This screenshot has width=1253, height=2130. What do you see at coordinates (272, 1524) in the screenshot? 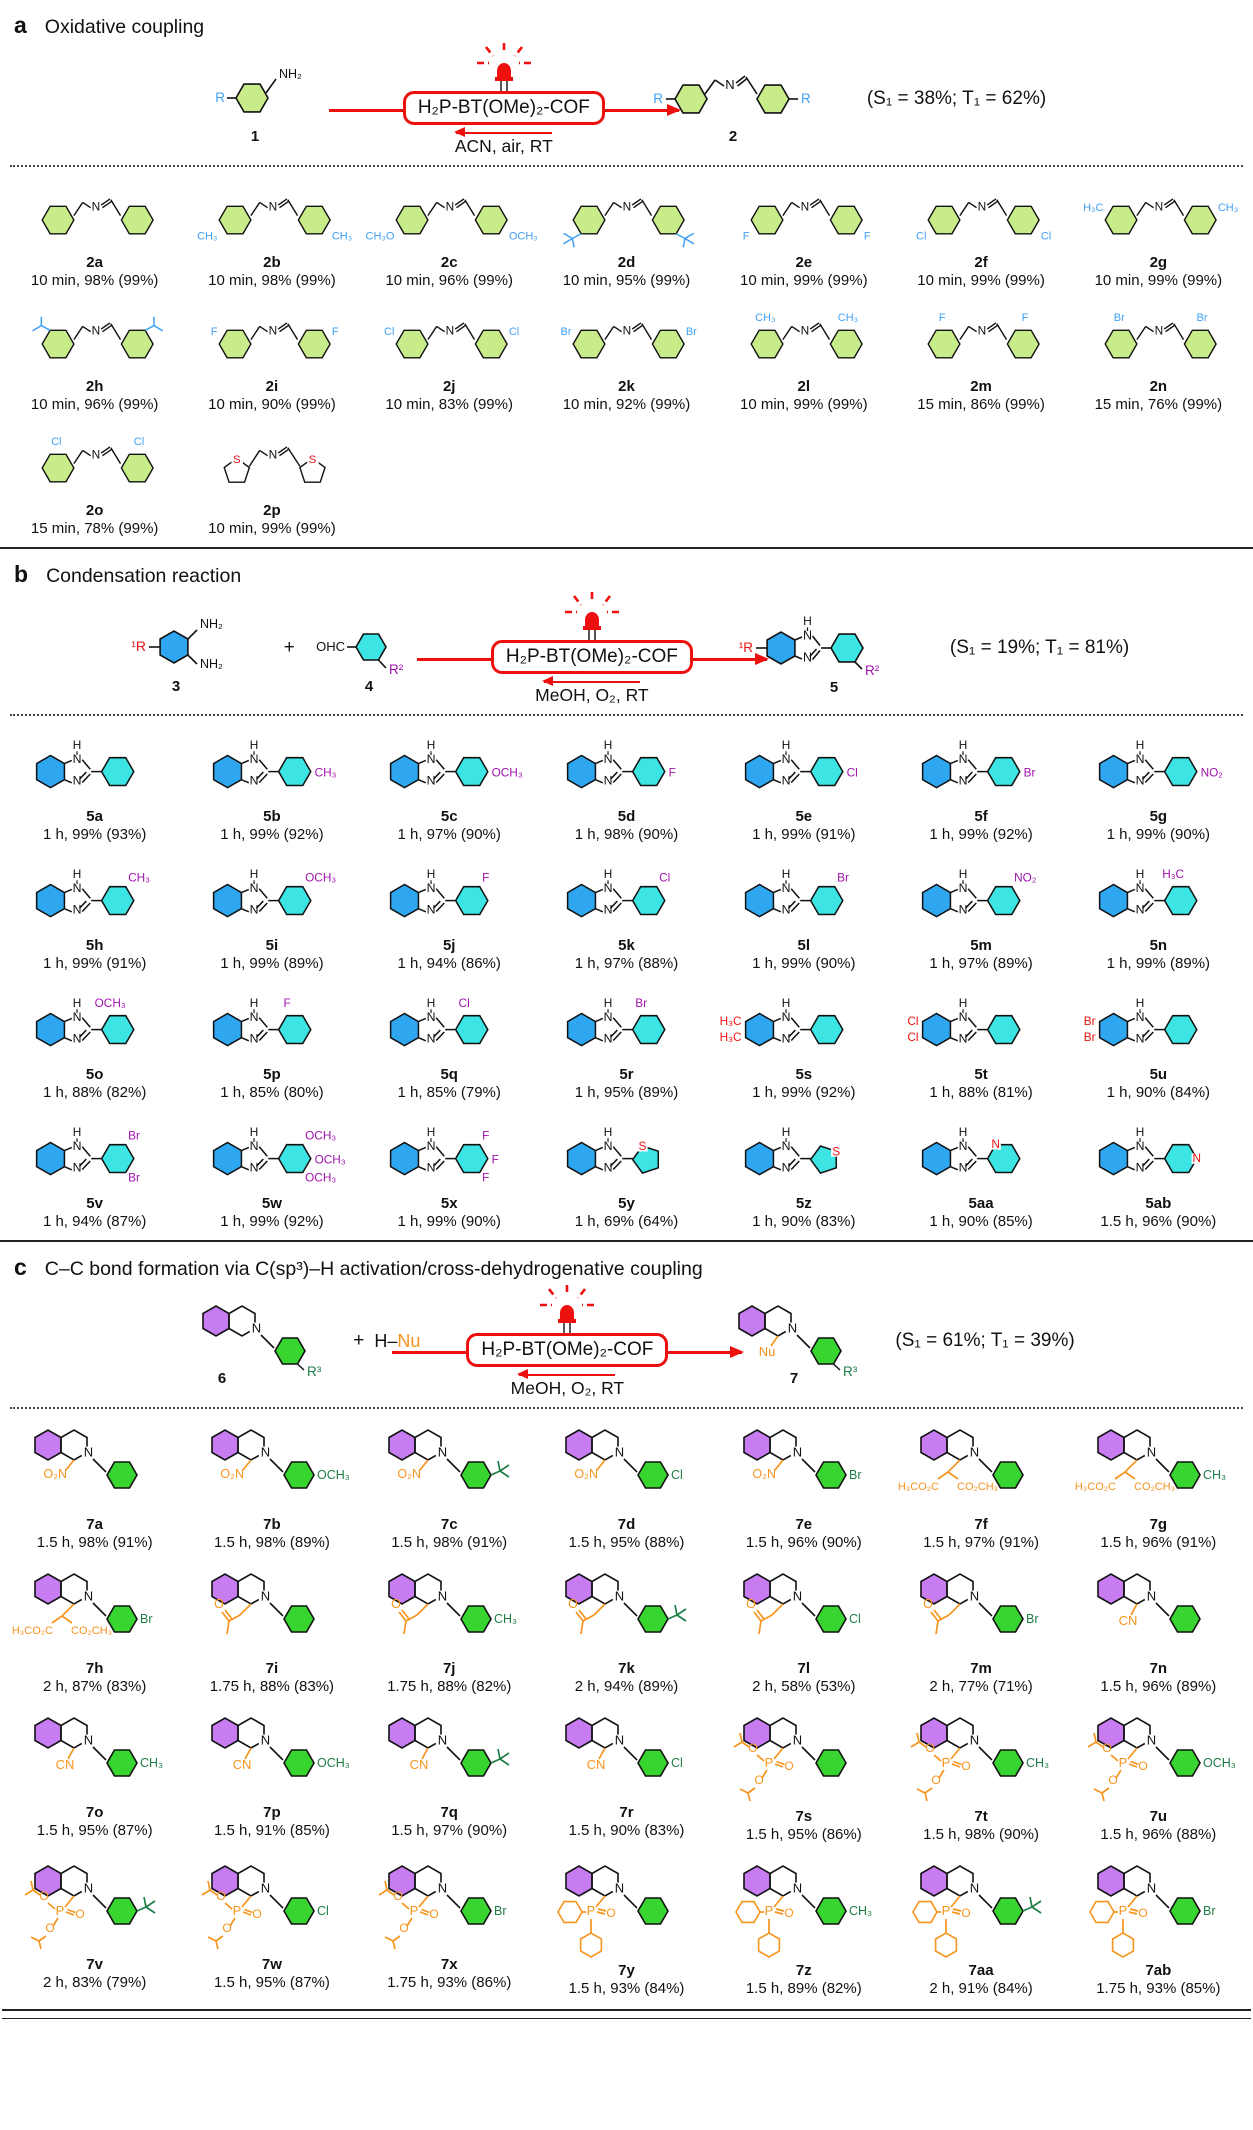
I see `compound-id: 7b` at bounding box center [272, 1524].